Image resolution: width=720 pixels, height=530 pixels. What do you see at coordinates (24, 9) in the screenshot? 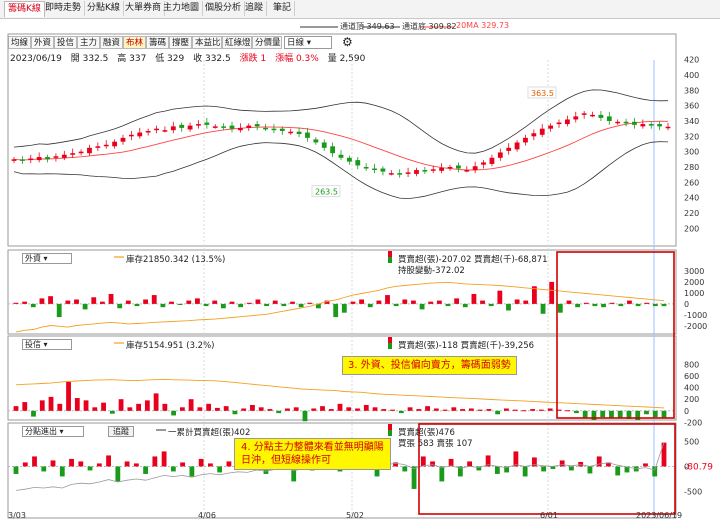
I see `tab-0: 籌碼K線` at bounding box center [24, 9].